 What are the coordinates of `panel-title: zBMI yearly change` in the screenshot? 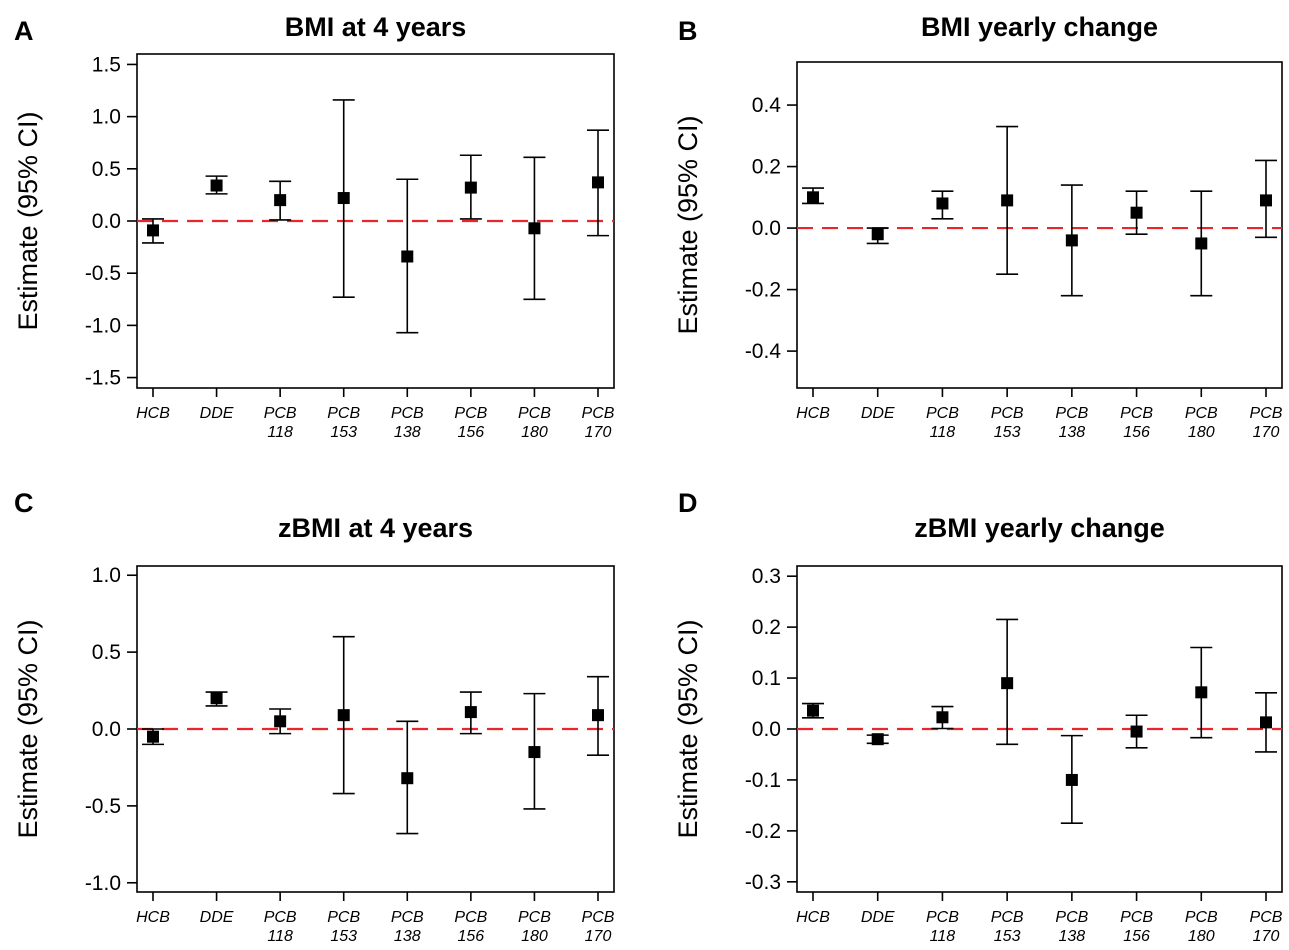 It's located at (1039, 528).